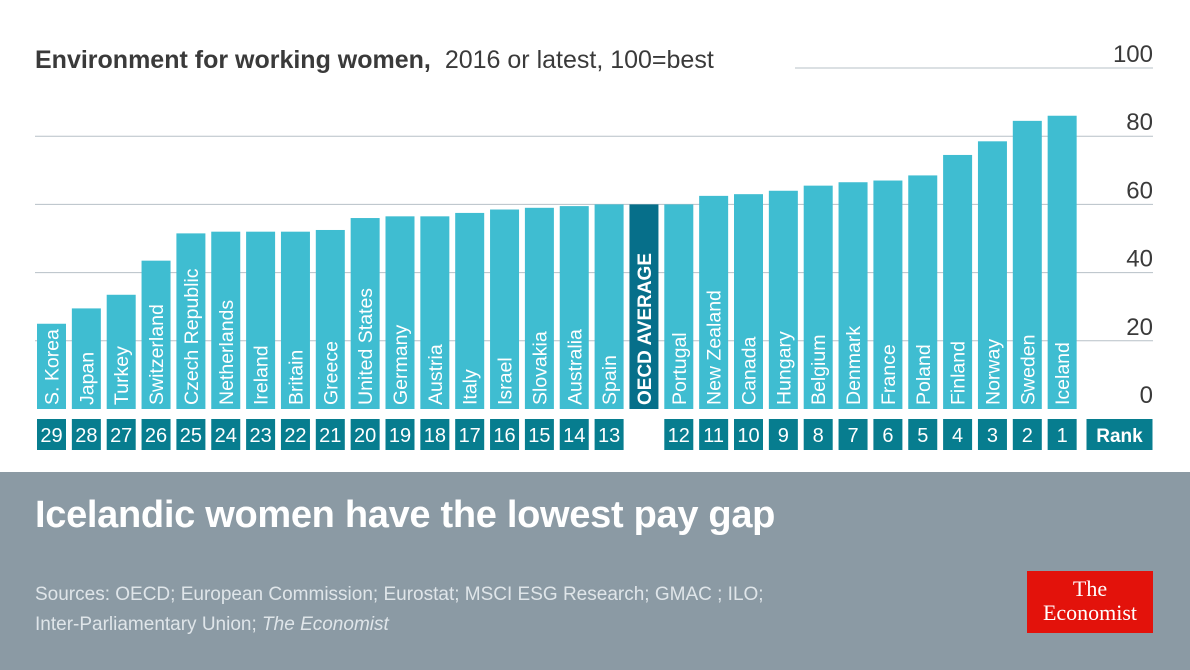  I want to click on logo-line-2: Economist, so click(1090, 612).